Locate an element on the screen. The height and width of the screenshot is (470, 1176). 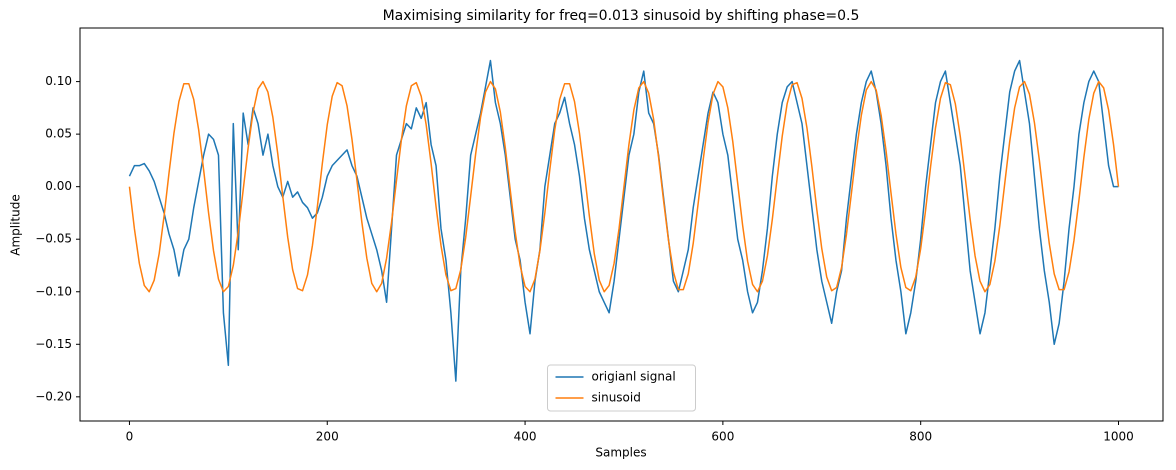
x-tick-label: 600 is located at coordinates (722, 437).